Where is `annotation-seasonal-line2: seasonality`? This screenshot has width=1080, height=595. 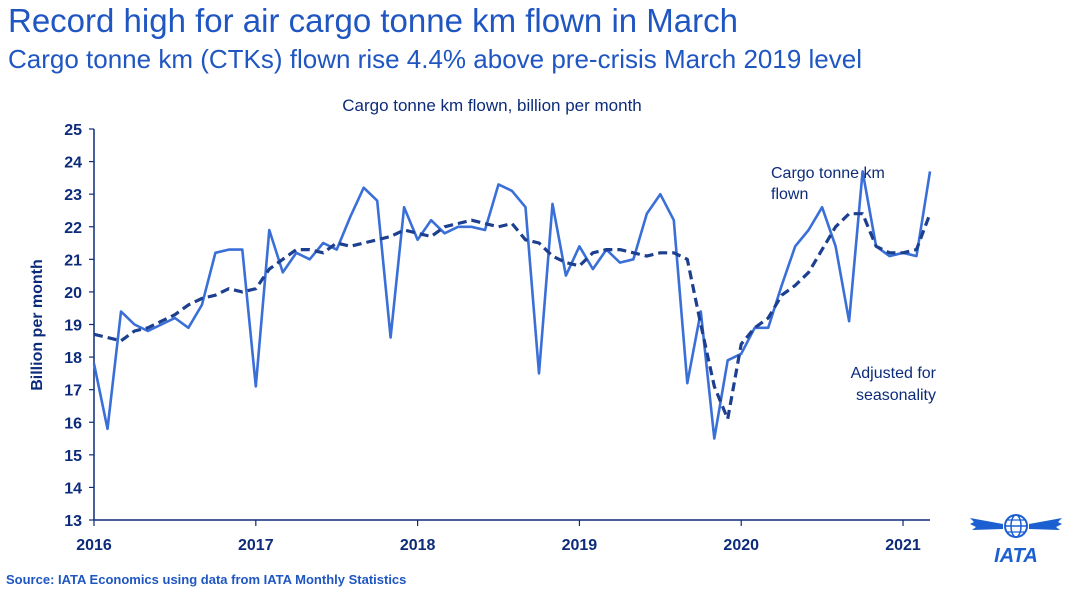
annotation-seasonal-line2: seasonality is located at coordinates (896, 395).